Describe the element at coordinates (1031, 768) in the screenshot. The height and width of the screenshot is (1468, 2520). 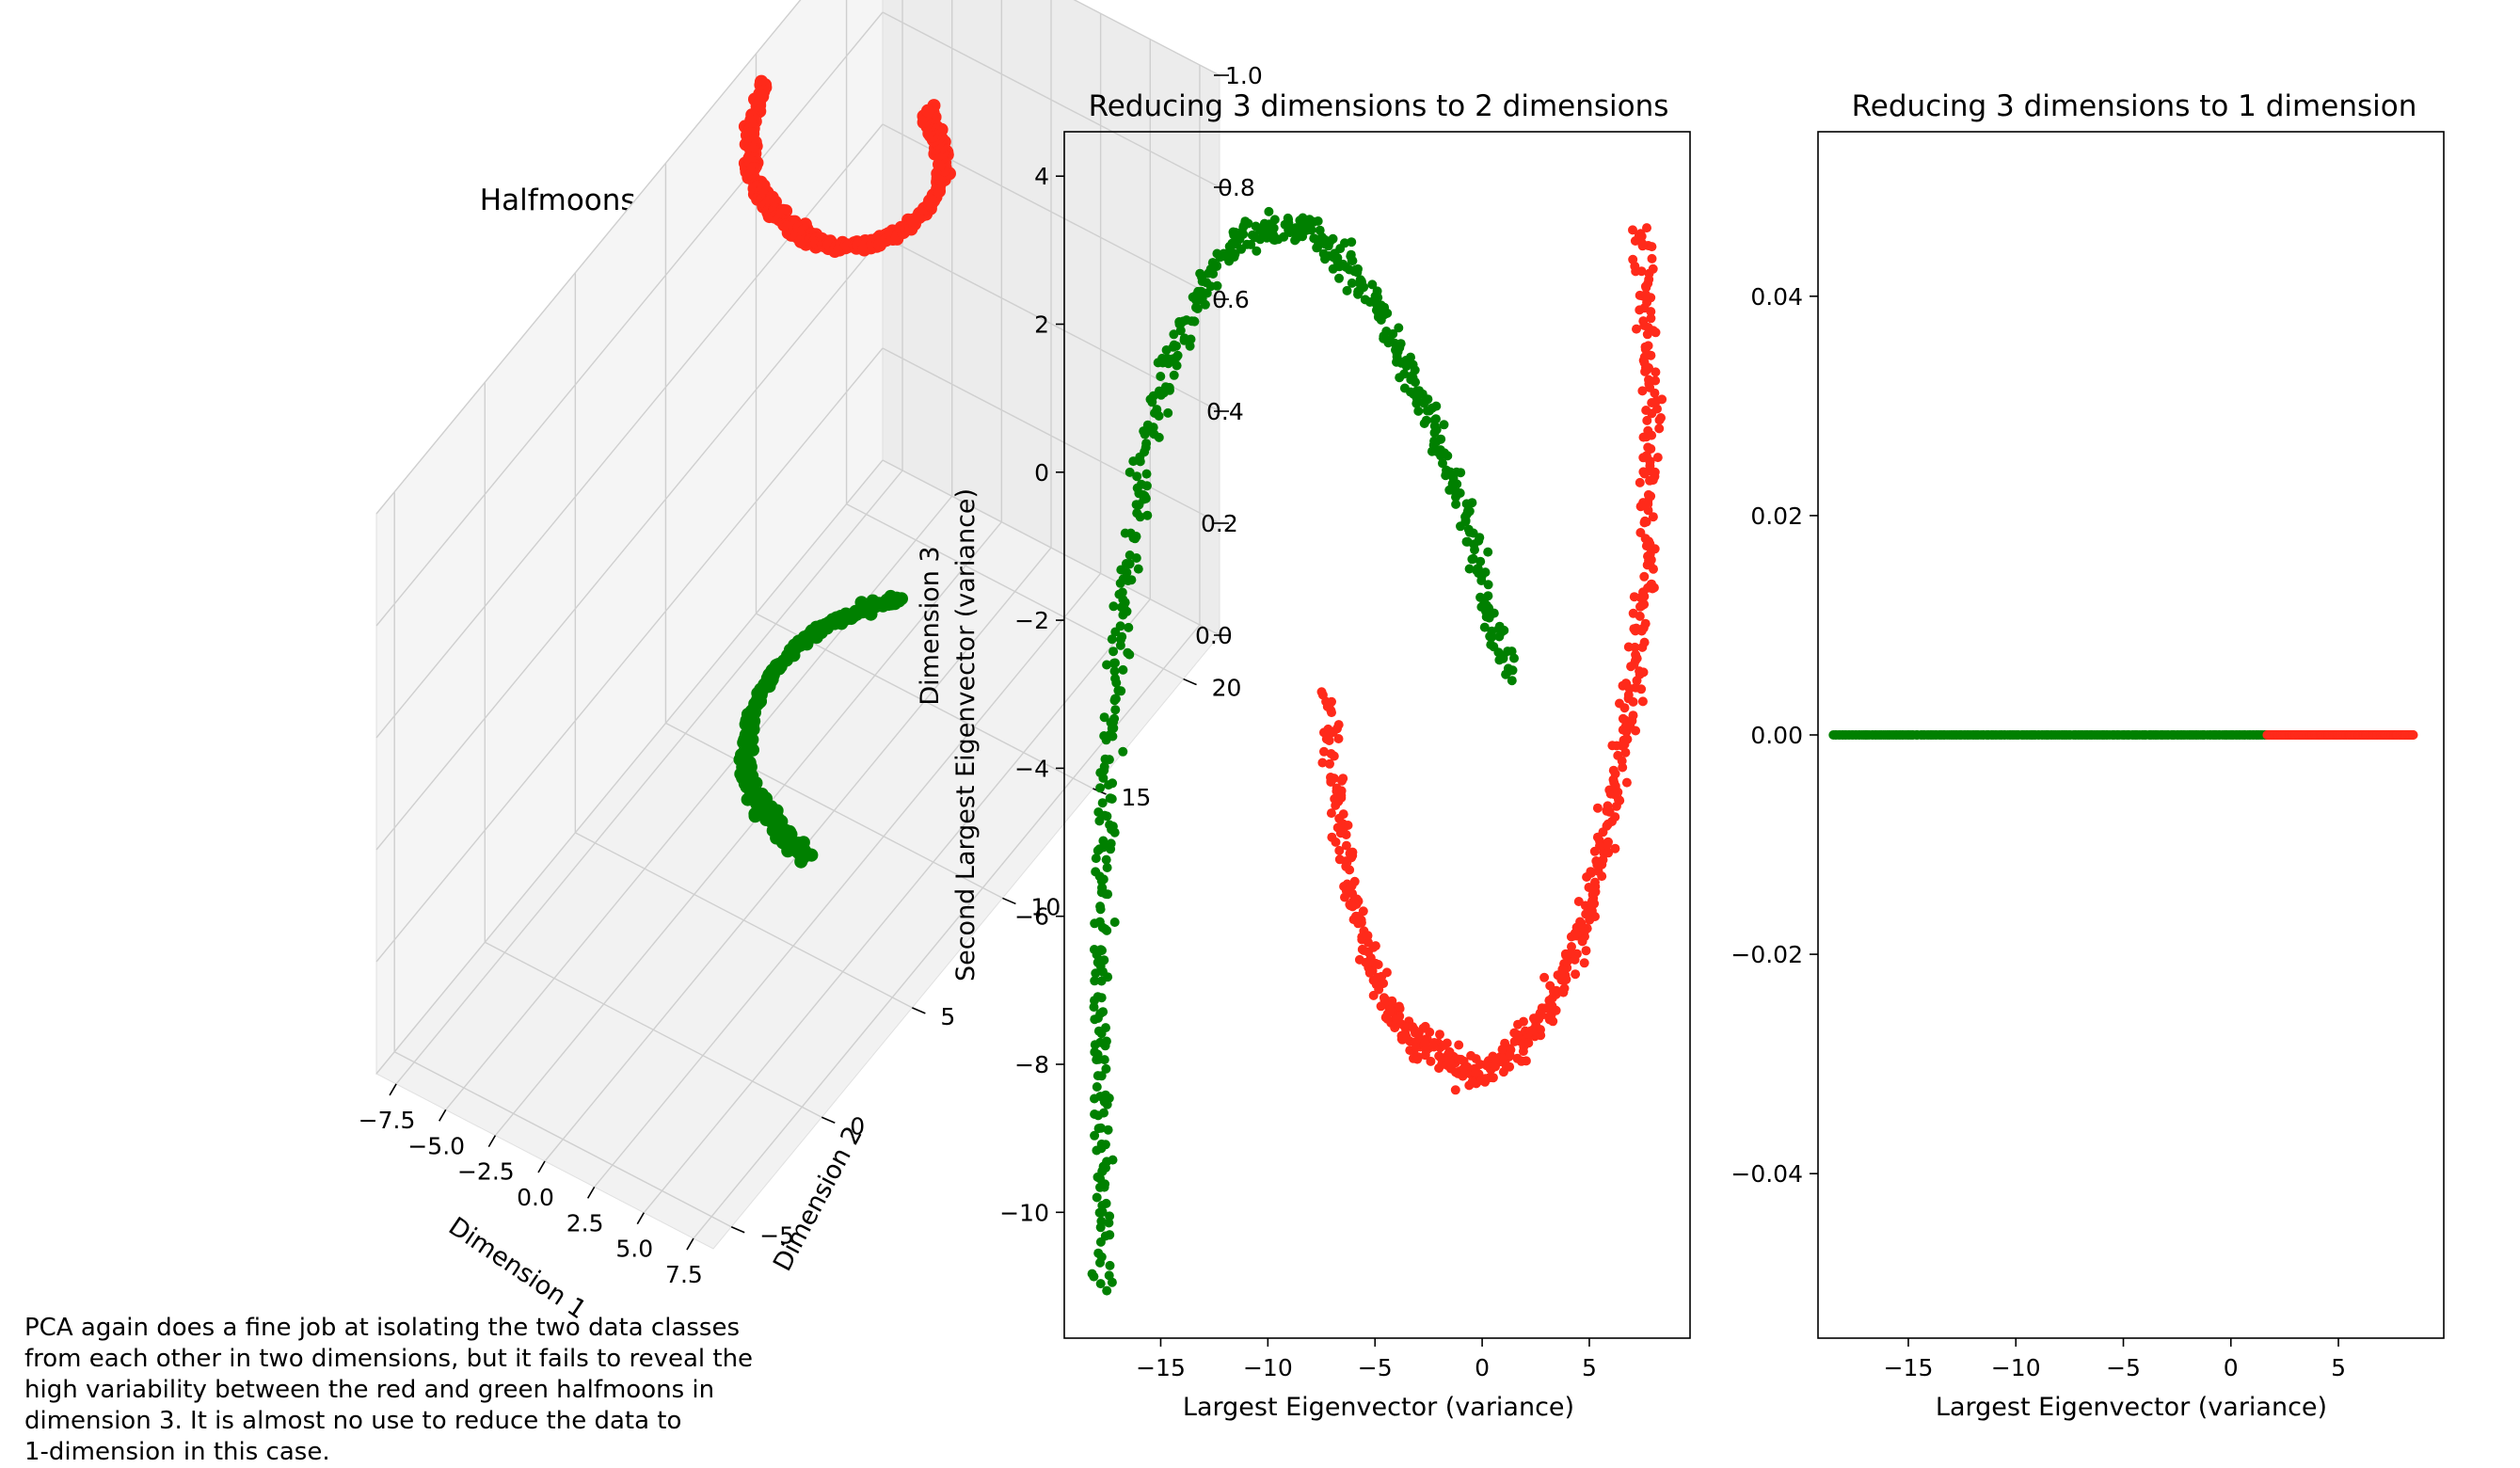
I see `y-tick-label: −4` at that location.